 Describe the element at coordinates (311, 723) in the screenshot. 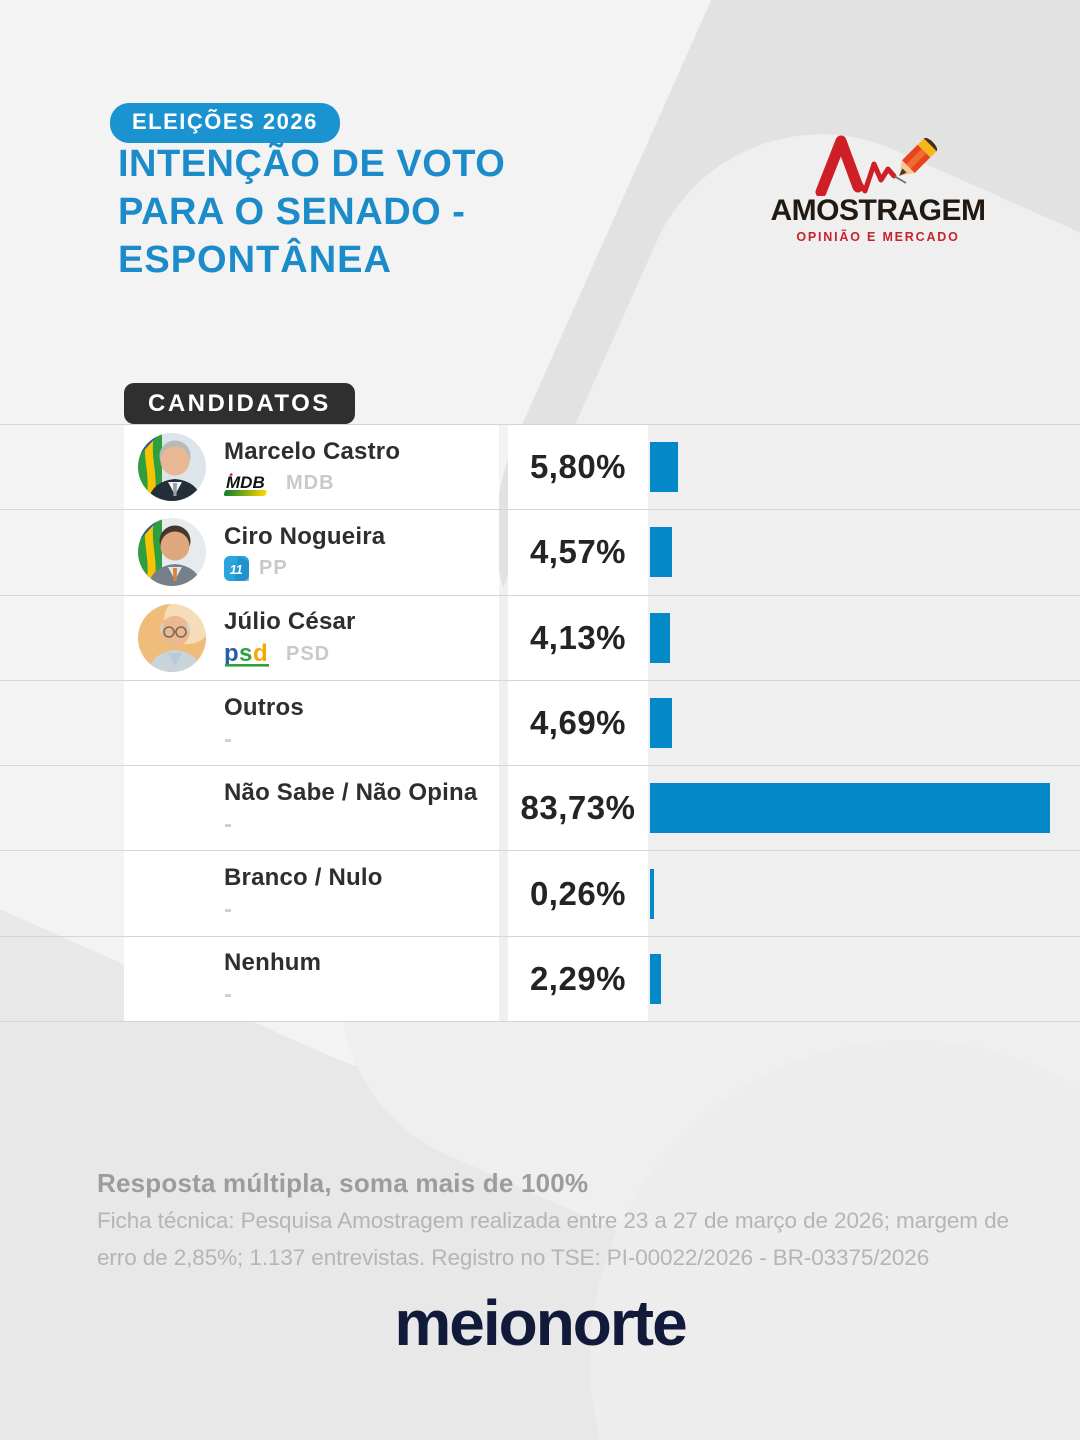

I see `candidate-card: Outros -` at that location.